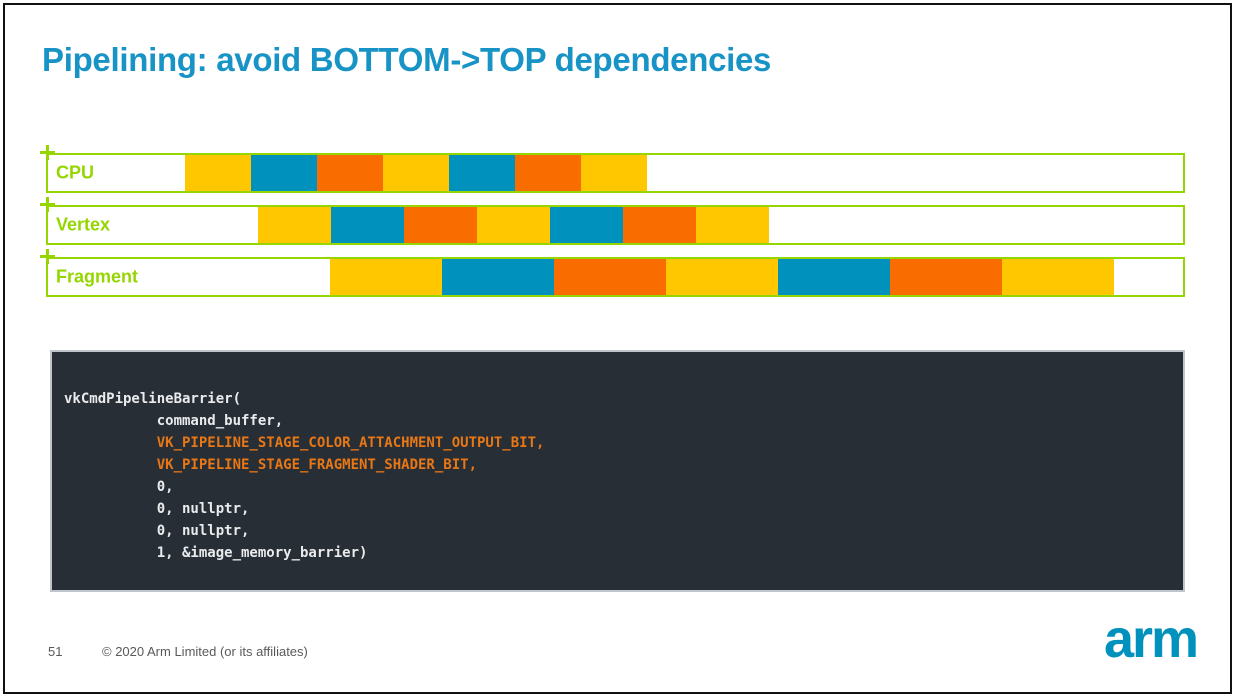 This screenshot has width=1235, height=697. I want to click on code-line: VK_PIPELINE_STAGE_FRAGMENT_SHADER_BIT,, so click(271, 465).